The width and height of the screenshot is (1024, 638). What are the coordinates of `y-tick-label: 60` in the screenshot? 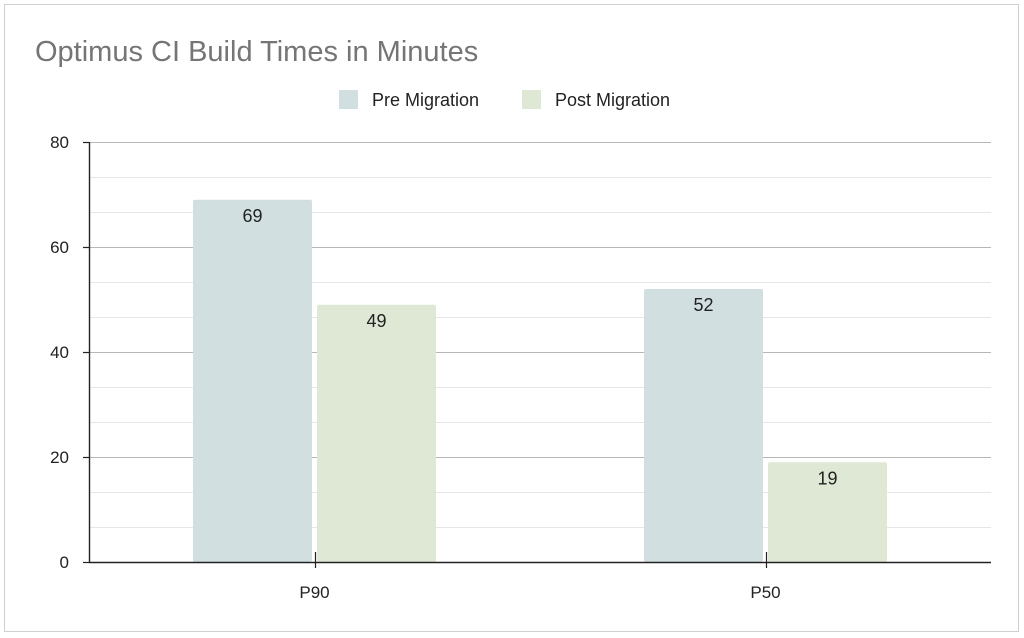 It's located at (59, 247).